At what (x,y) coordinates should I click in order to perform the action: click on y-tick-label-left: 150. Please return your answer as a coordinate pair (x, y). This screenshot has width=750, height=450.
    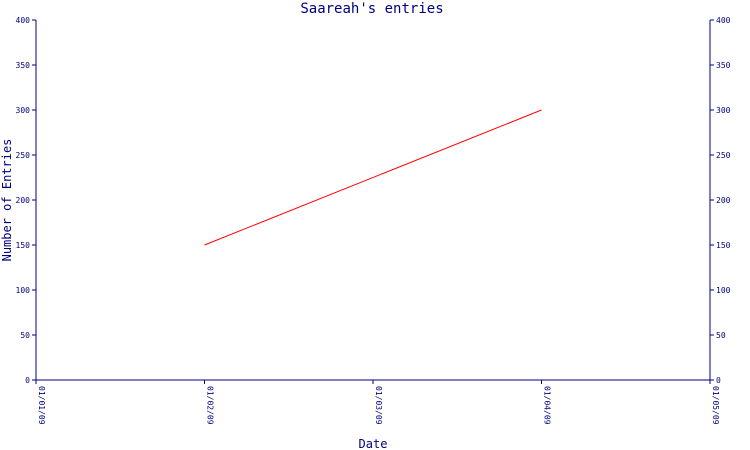
    Looking at the image, I should click on (23, 245).